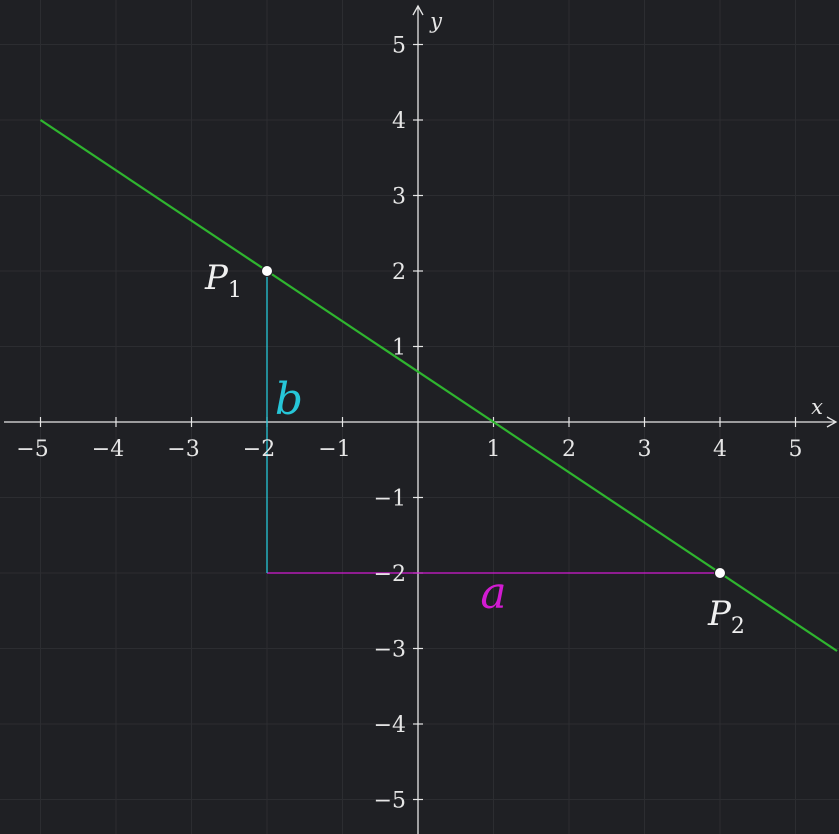 This screenshot has height=834, width=839. I want to click on y-axis-label: y, so click(436, 21).